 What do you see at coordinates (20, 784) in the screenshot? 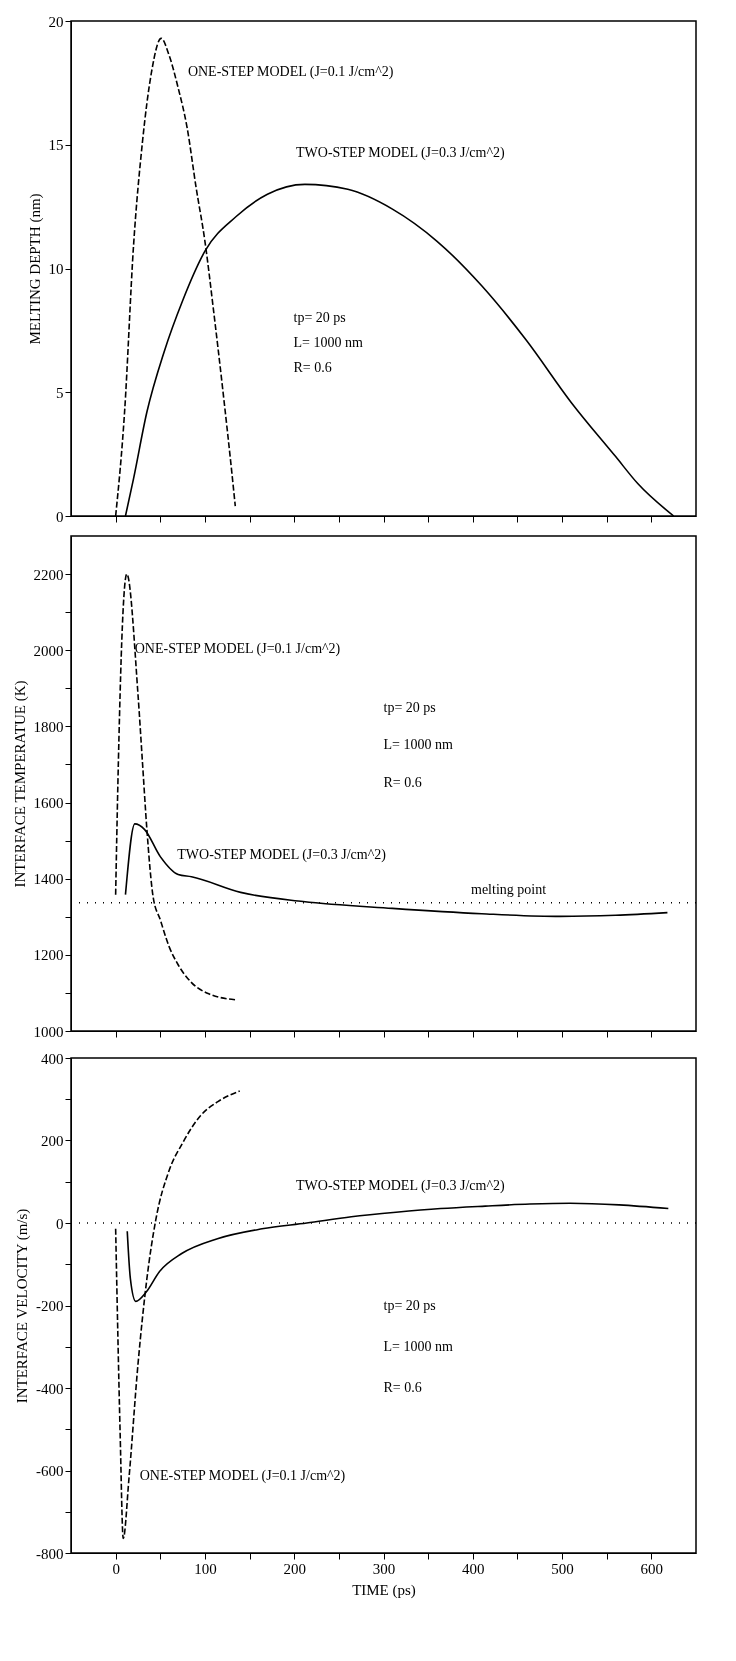
I see `y-axis-title: INTERFACE TEMPERATUE (K)` at bounding box center [20, 784].